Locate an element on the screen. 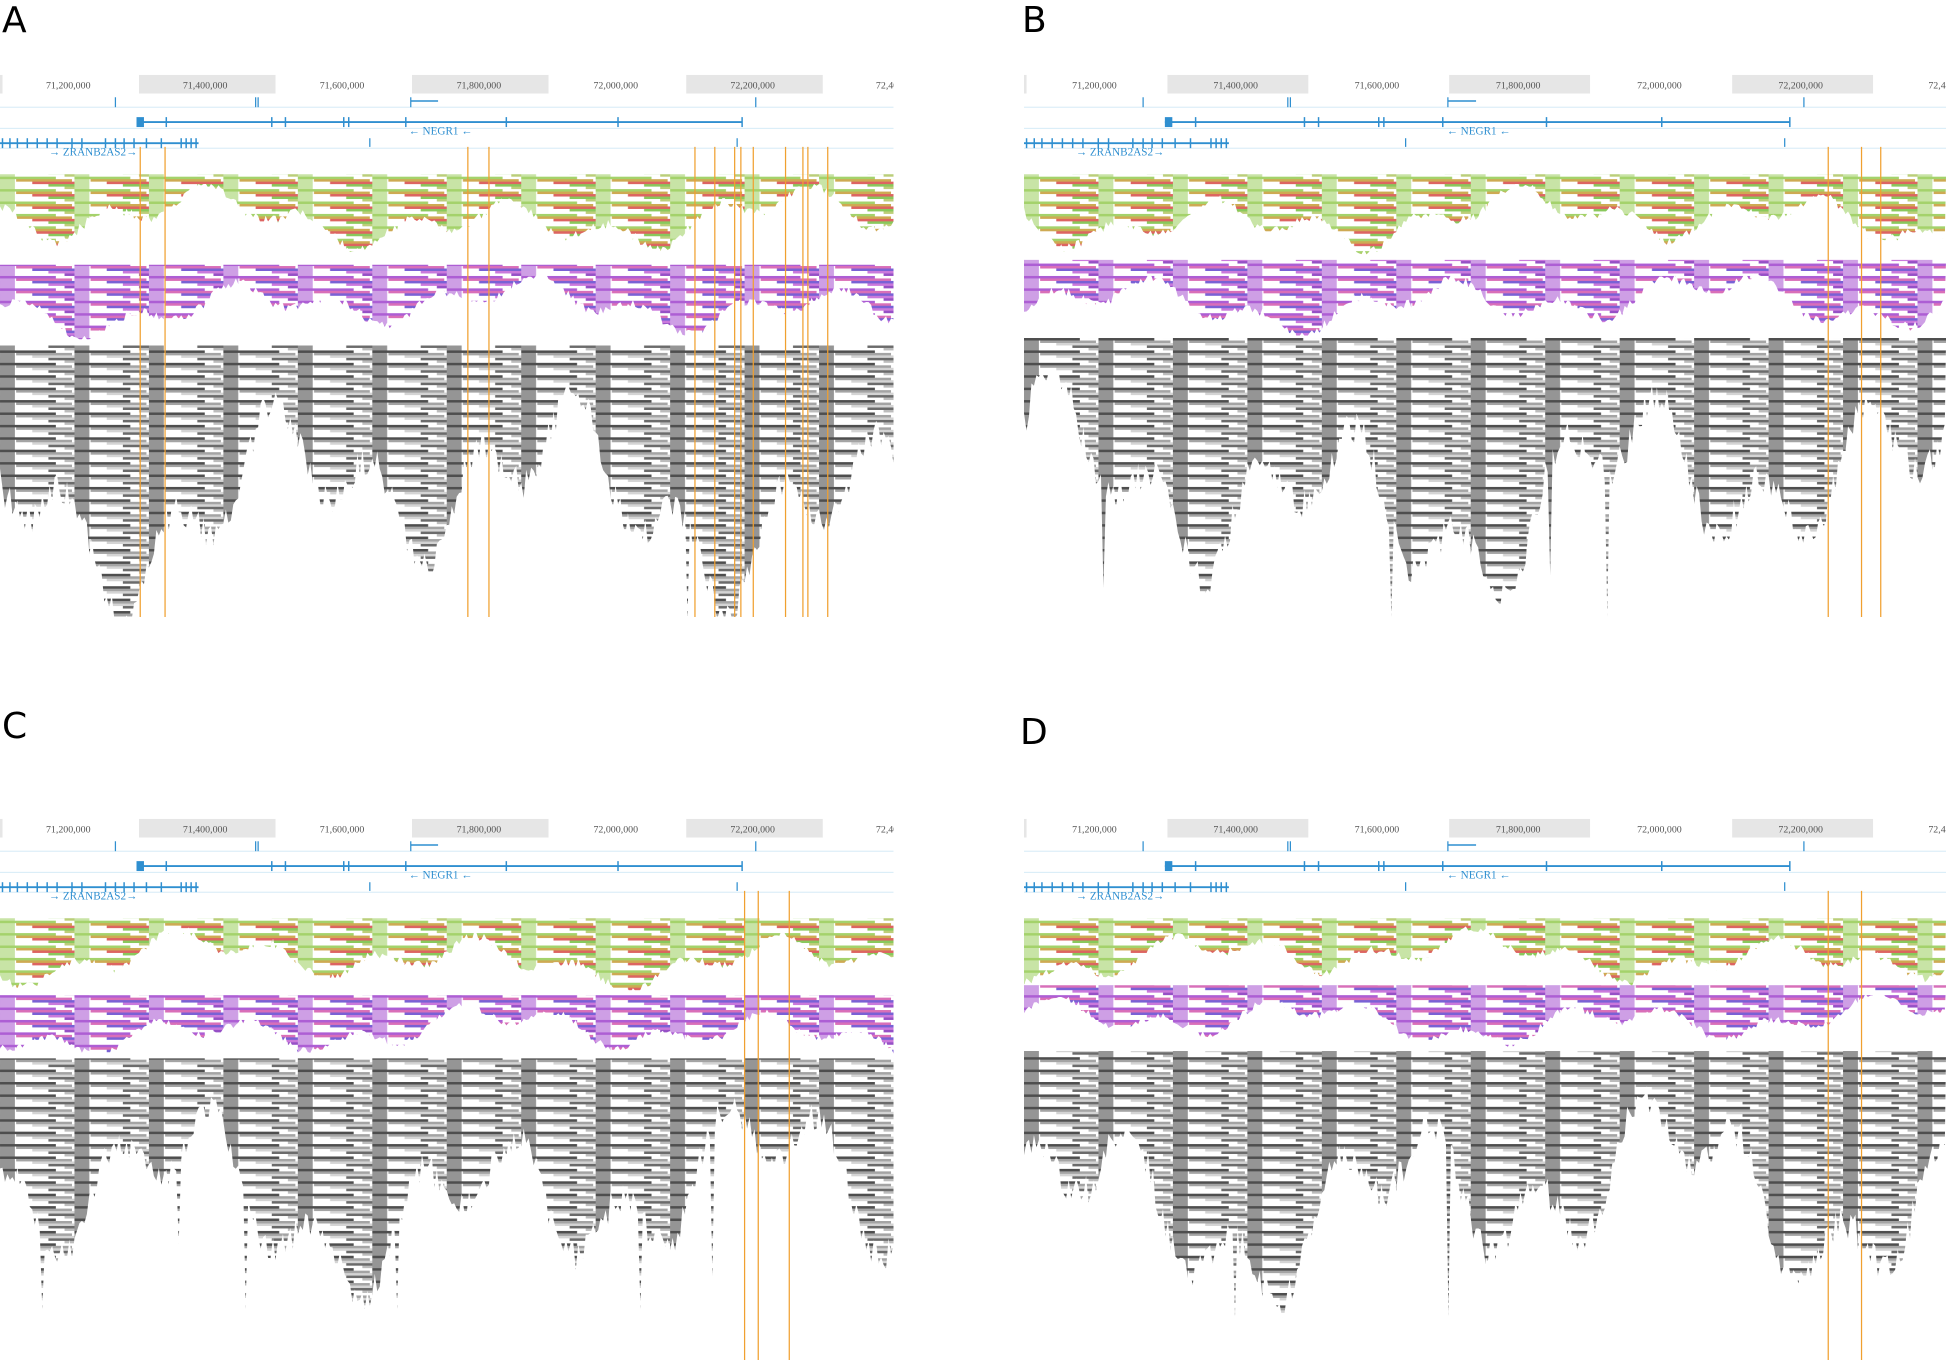  panel-label: C is located at coordinates (15, 726).